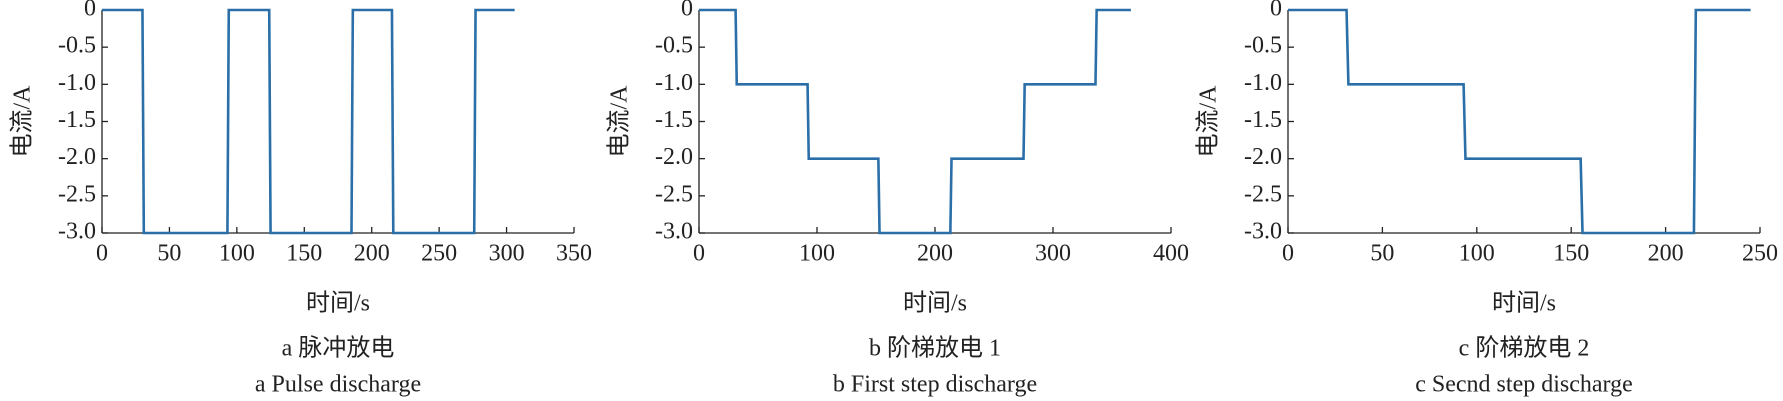 This screenshot has height=401, width=1783. What do you see at coordinates (338, 385) in the screenshot?
I see `caption-en: a Pulse discharge` at bounding box center [338, 385].